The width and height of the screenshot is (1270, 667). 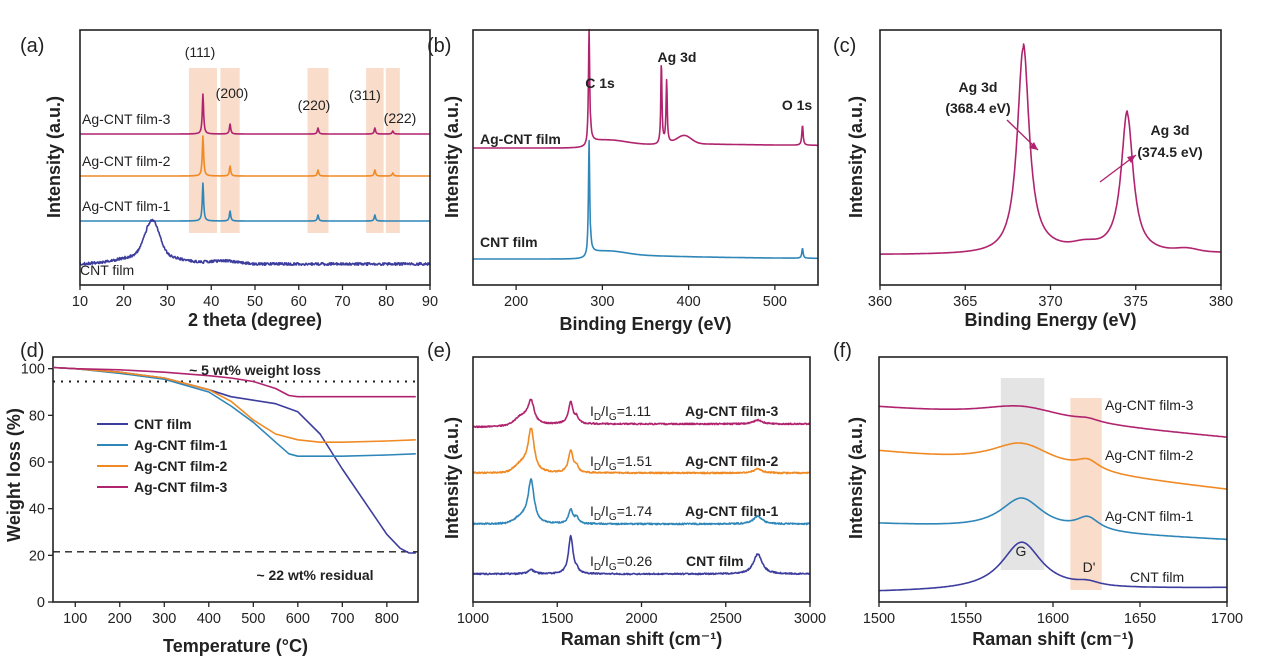 I want to click on x-tick-label: 40, so click(x=211, y=302).